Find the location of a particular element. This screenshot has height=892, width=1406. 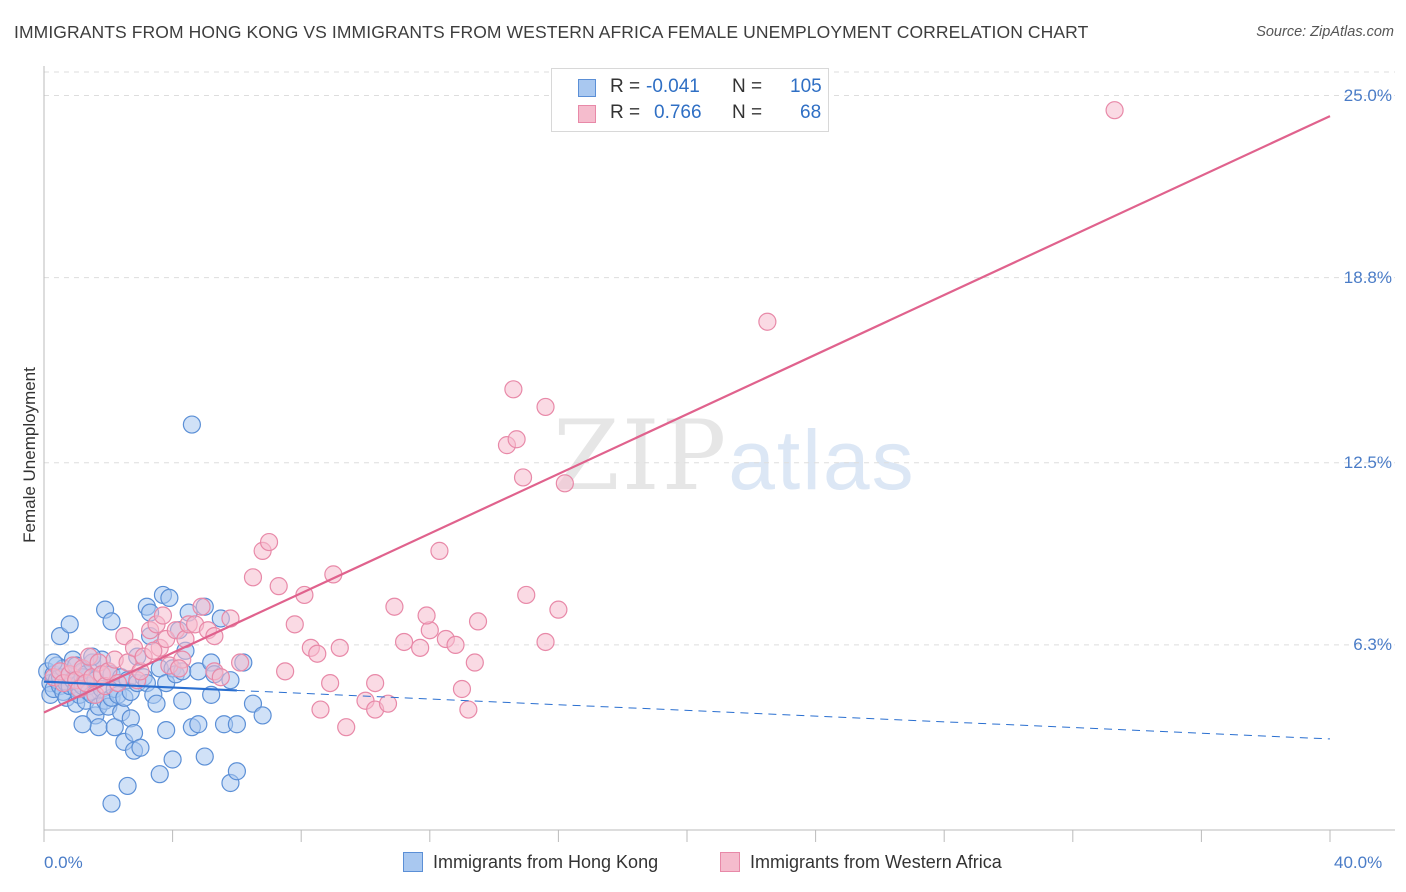

y-tick-label: 12.5% is located at coordinates (1367, 462).